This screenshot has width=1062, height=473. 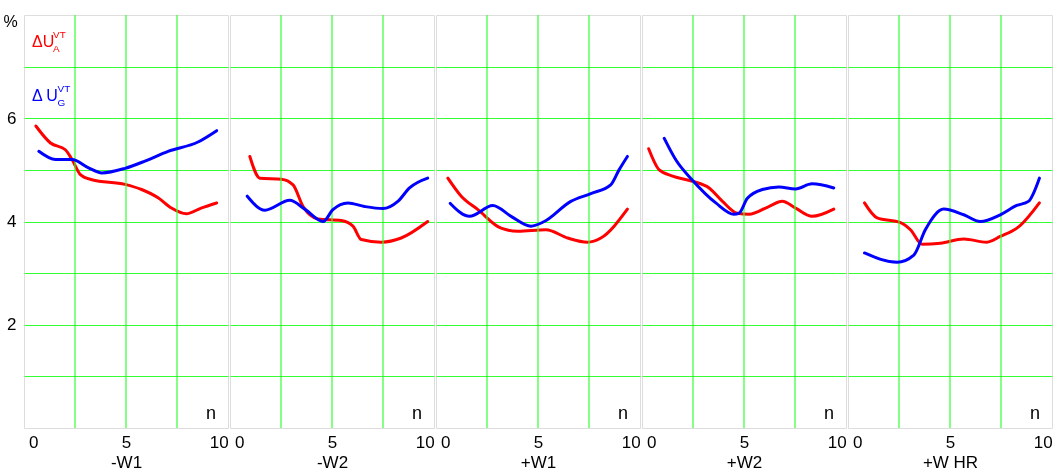 I want to click on x-axis-title: +W HR, so click(x=950, y=462).